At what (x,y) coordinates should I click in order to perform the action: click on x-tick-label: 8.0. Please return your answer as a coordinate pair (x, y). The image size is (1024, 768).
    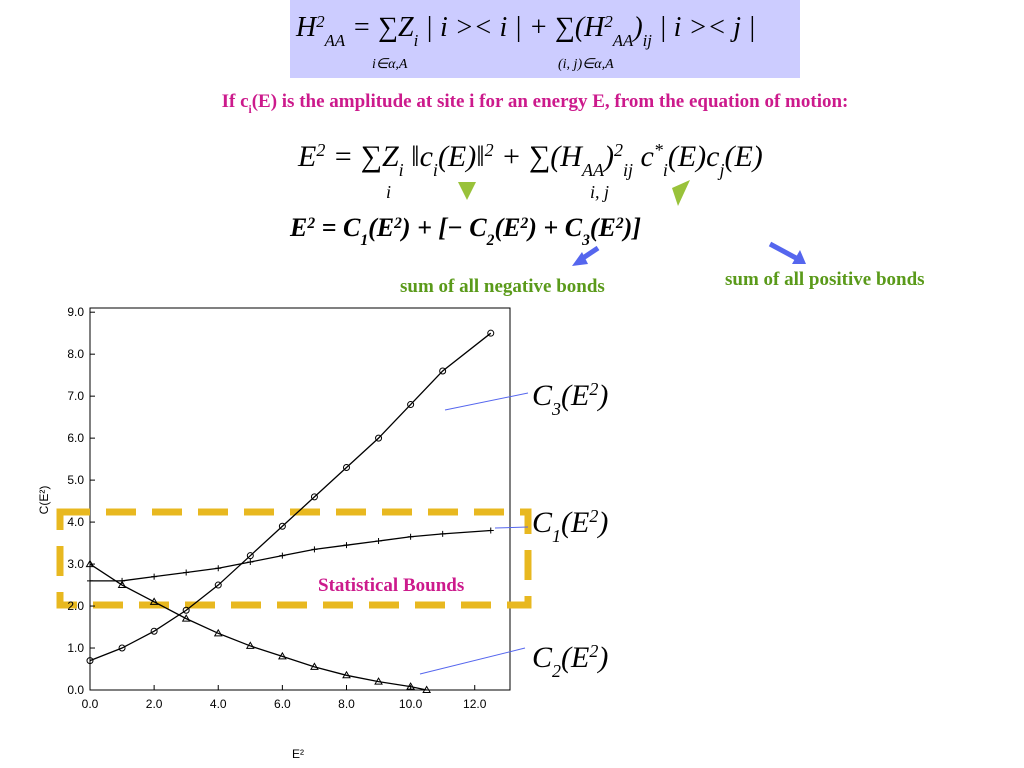
    Looking at the image, I should click on (346, 704).